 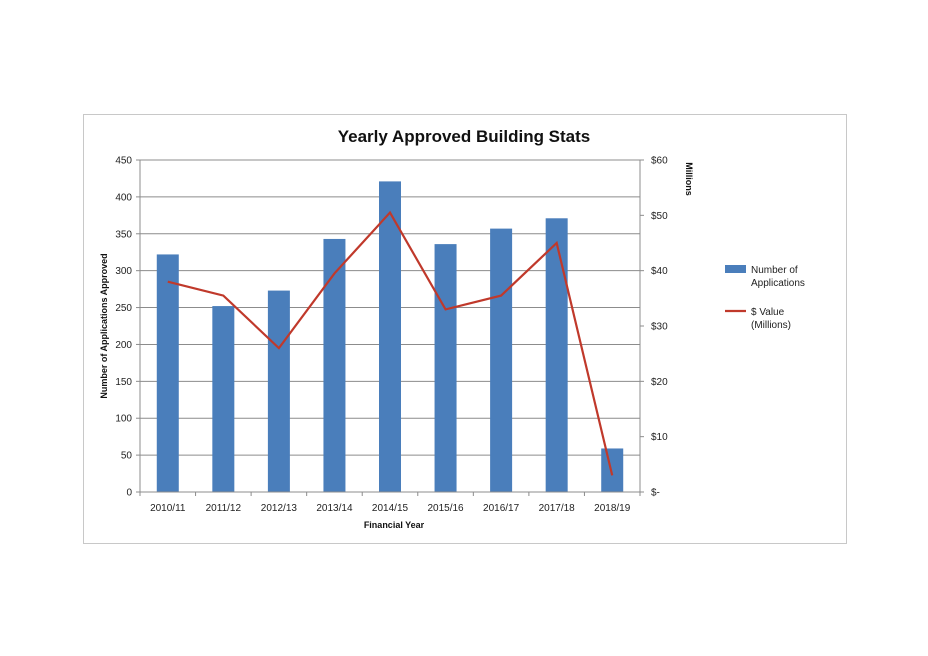 What do you see at coordinates (655, 493) in the screenshot?
I see `y2-tick-label: $-` at bounding box center [655, 493].